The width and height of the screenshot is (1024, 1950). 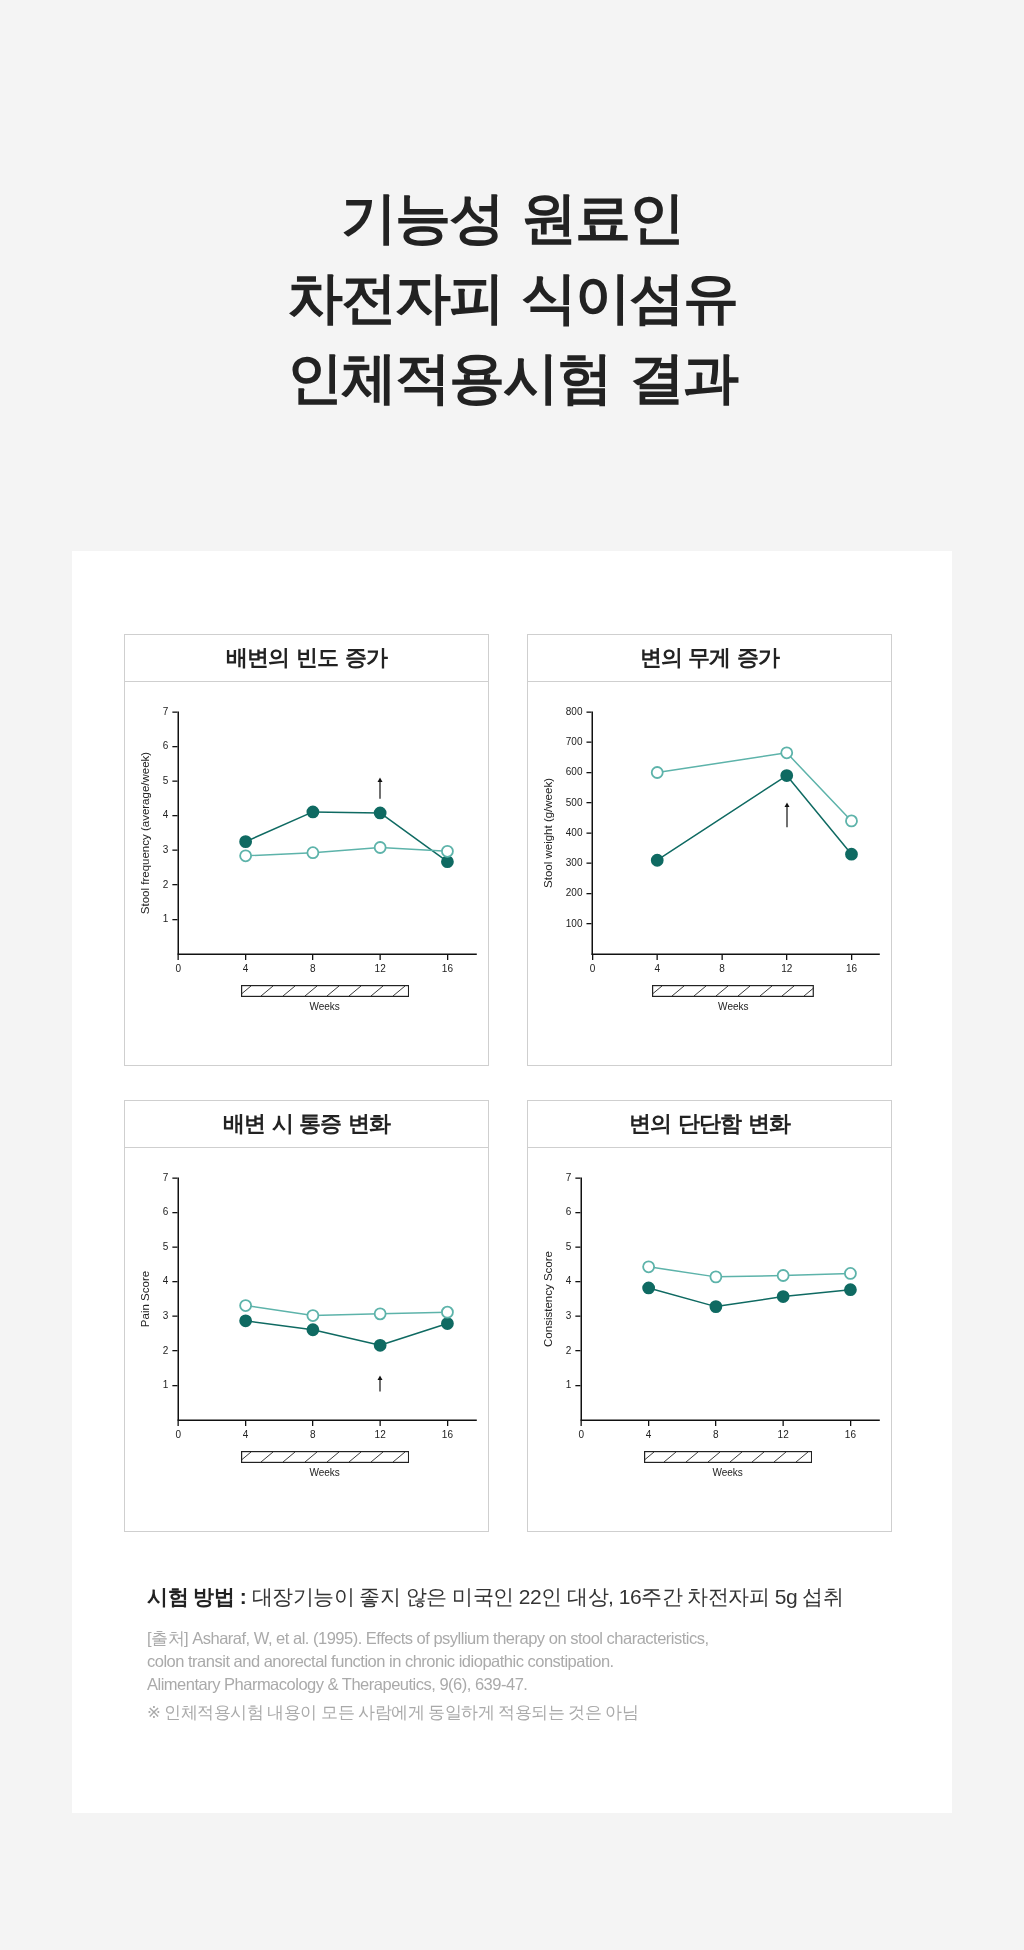 What do you see at coordinates (145, 833) in the screenshot?
I see `y-axis-title: Stool frequency (average/week)` at bounding box center [145, 833].